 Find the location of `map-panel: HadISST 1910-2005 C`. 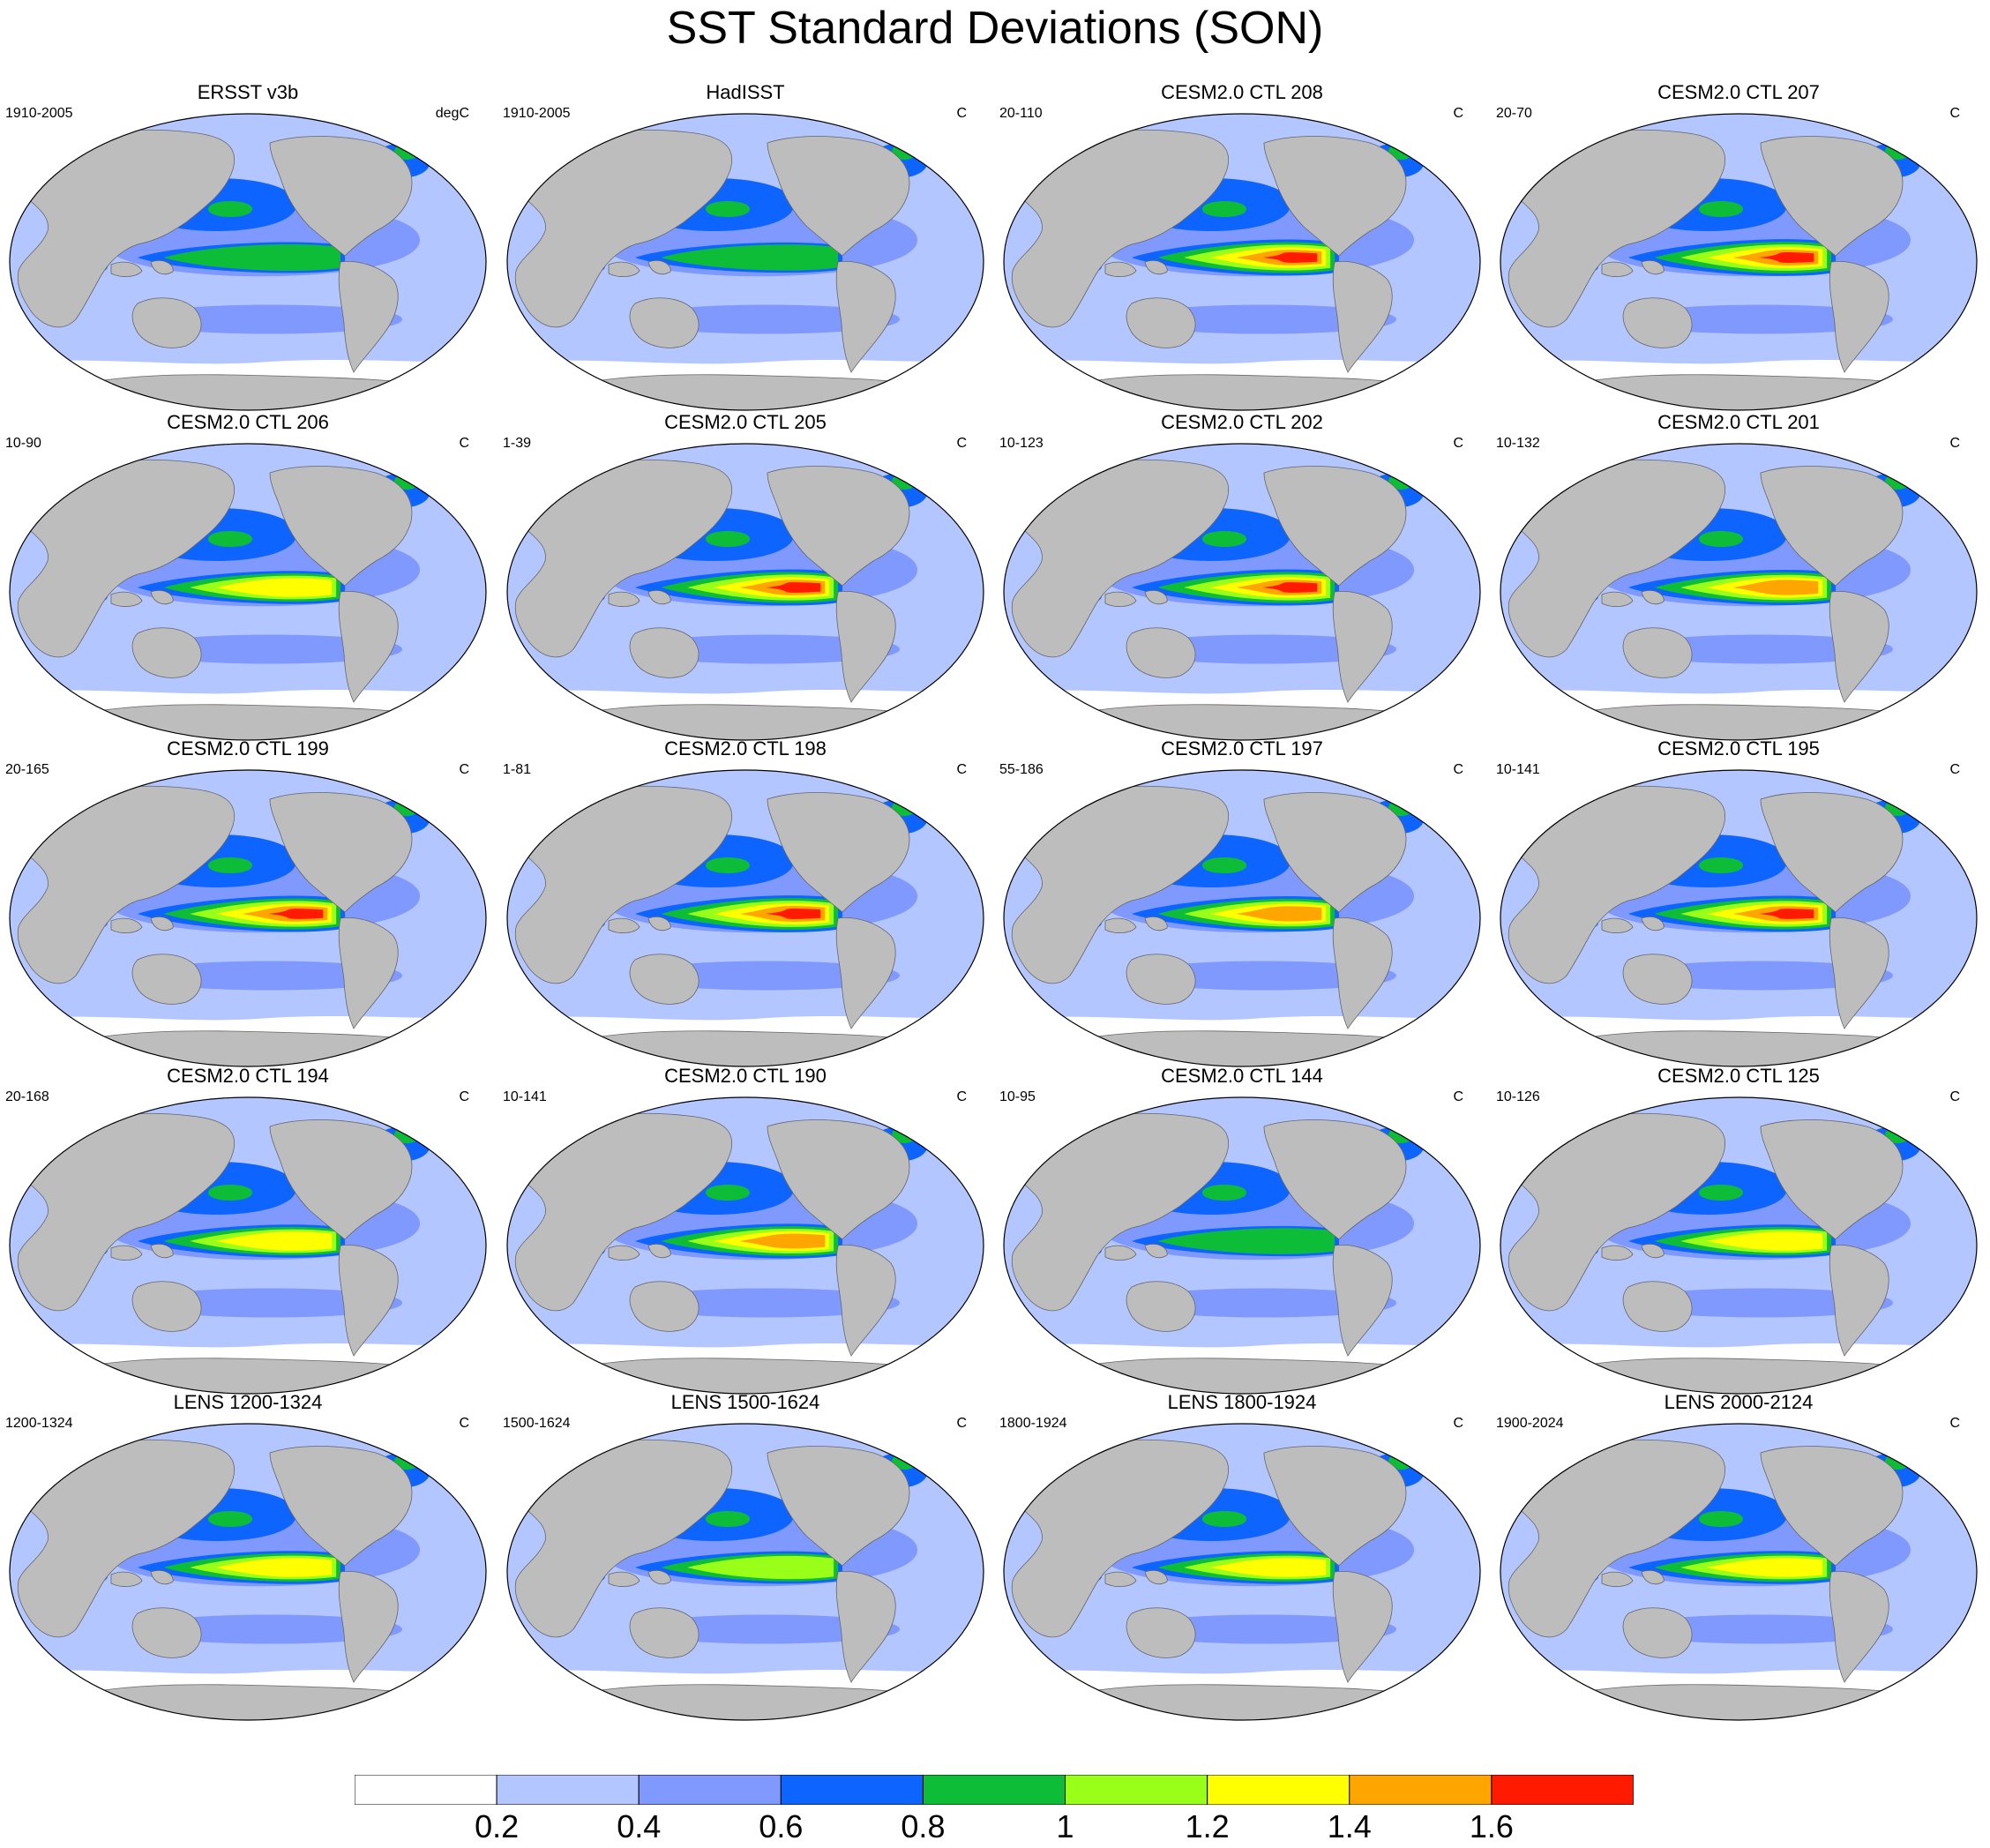

map-panel: HadISST 1910-2005 C is located at coordinates (745, 248).